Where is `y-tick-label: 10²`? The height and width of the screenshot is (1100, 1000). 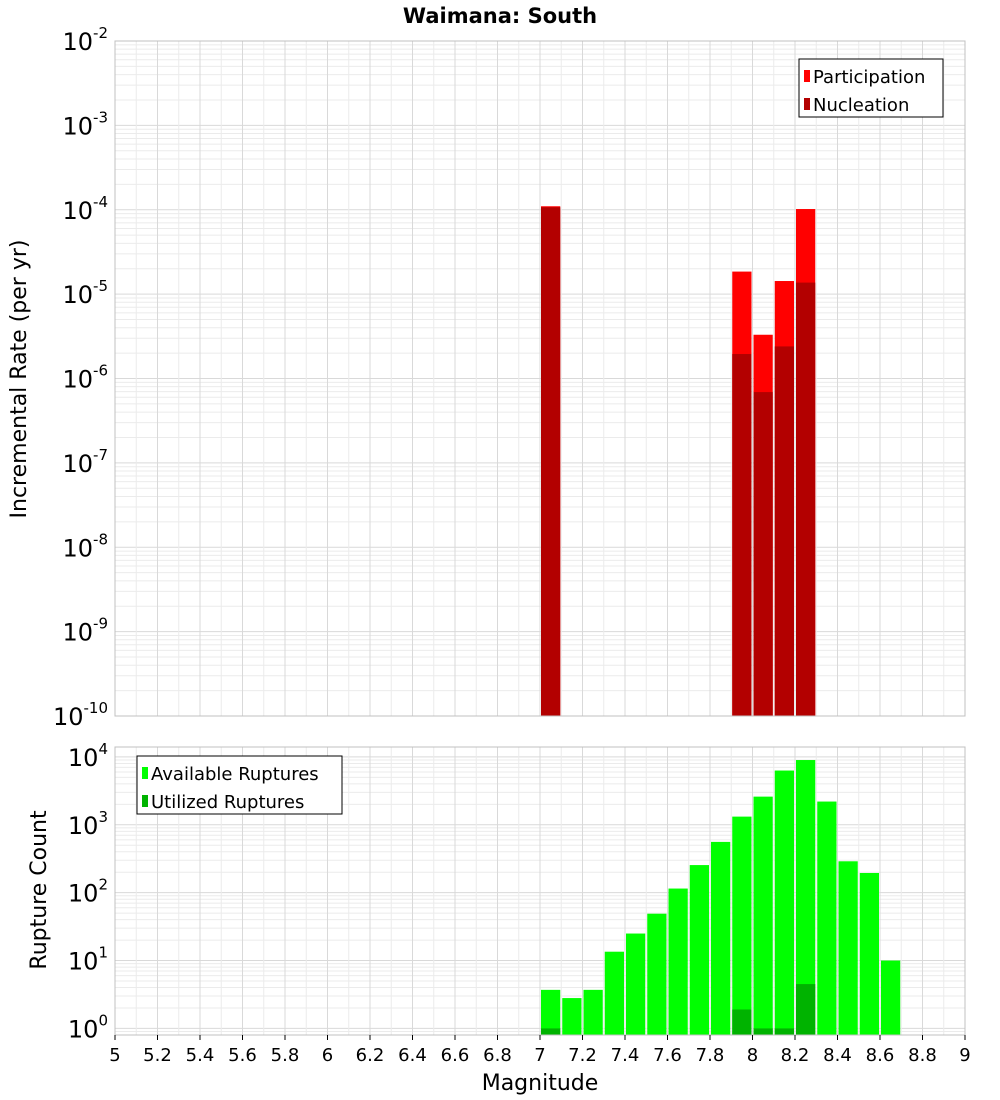
y-tick-label: 10² is located at coordinates (88, 892).